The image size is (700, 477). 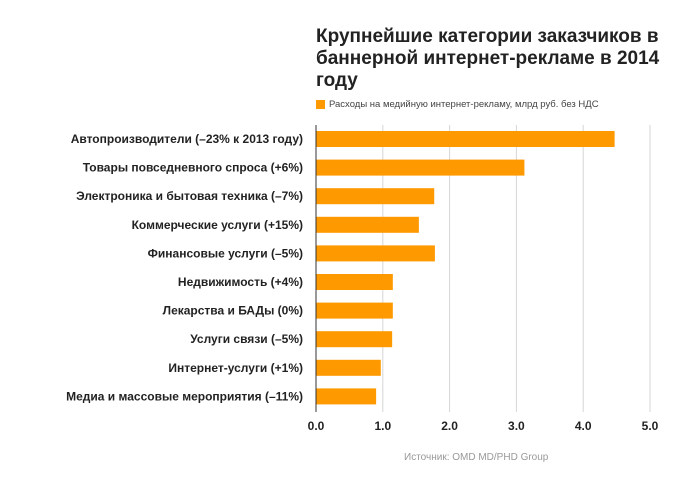 What do you see at coordinates (233, 311) in the screenshot?
I see `category-label: Лекарства и БАДы (0%)` at bounding box center [233, 311].